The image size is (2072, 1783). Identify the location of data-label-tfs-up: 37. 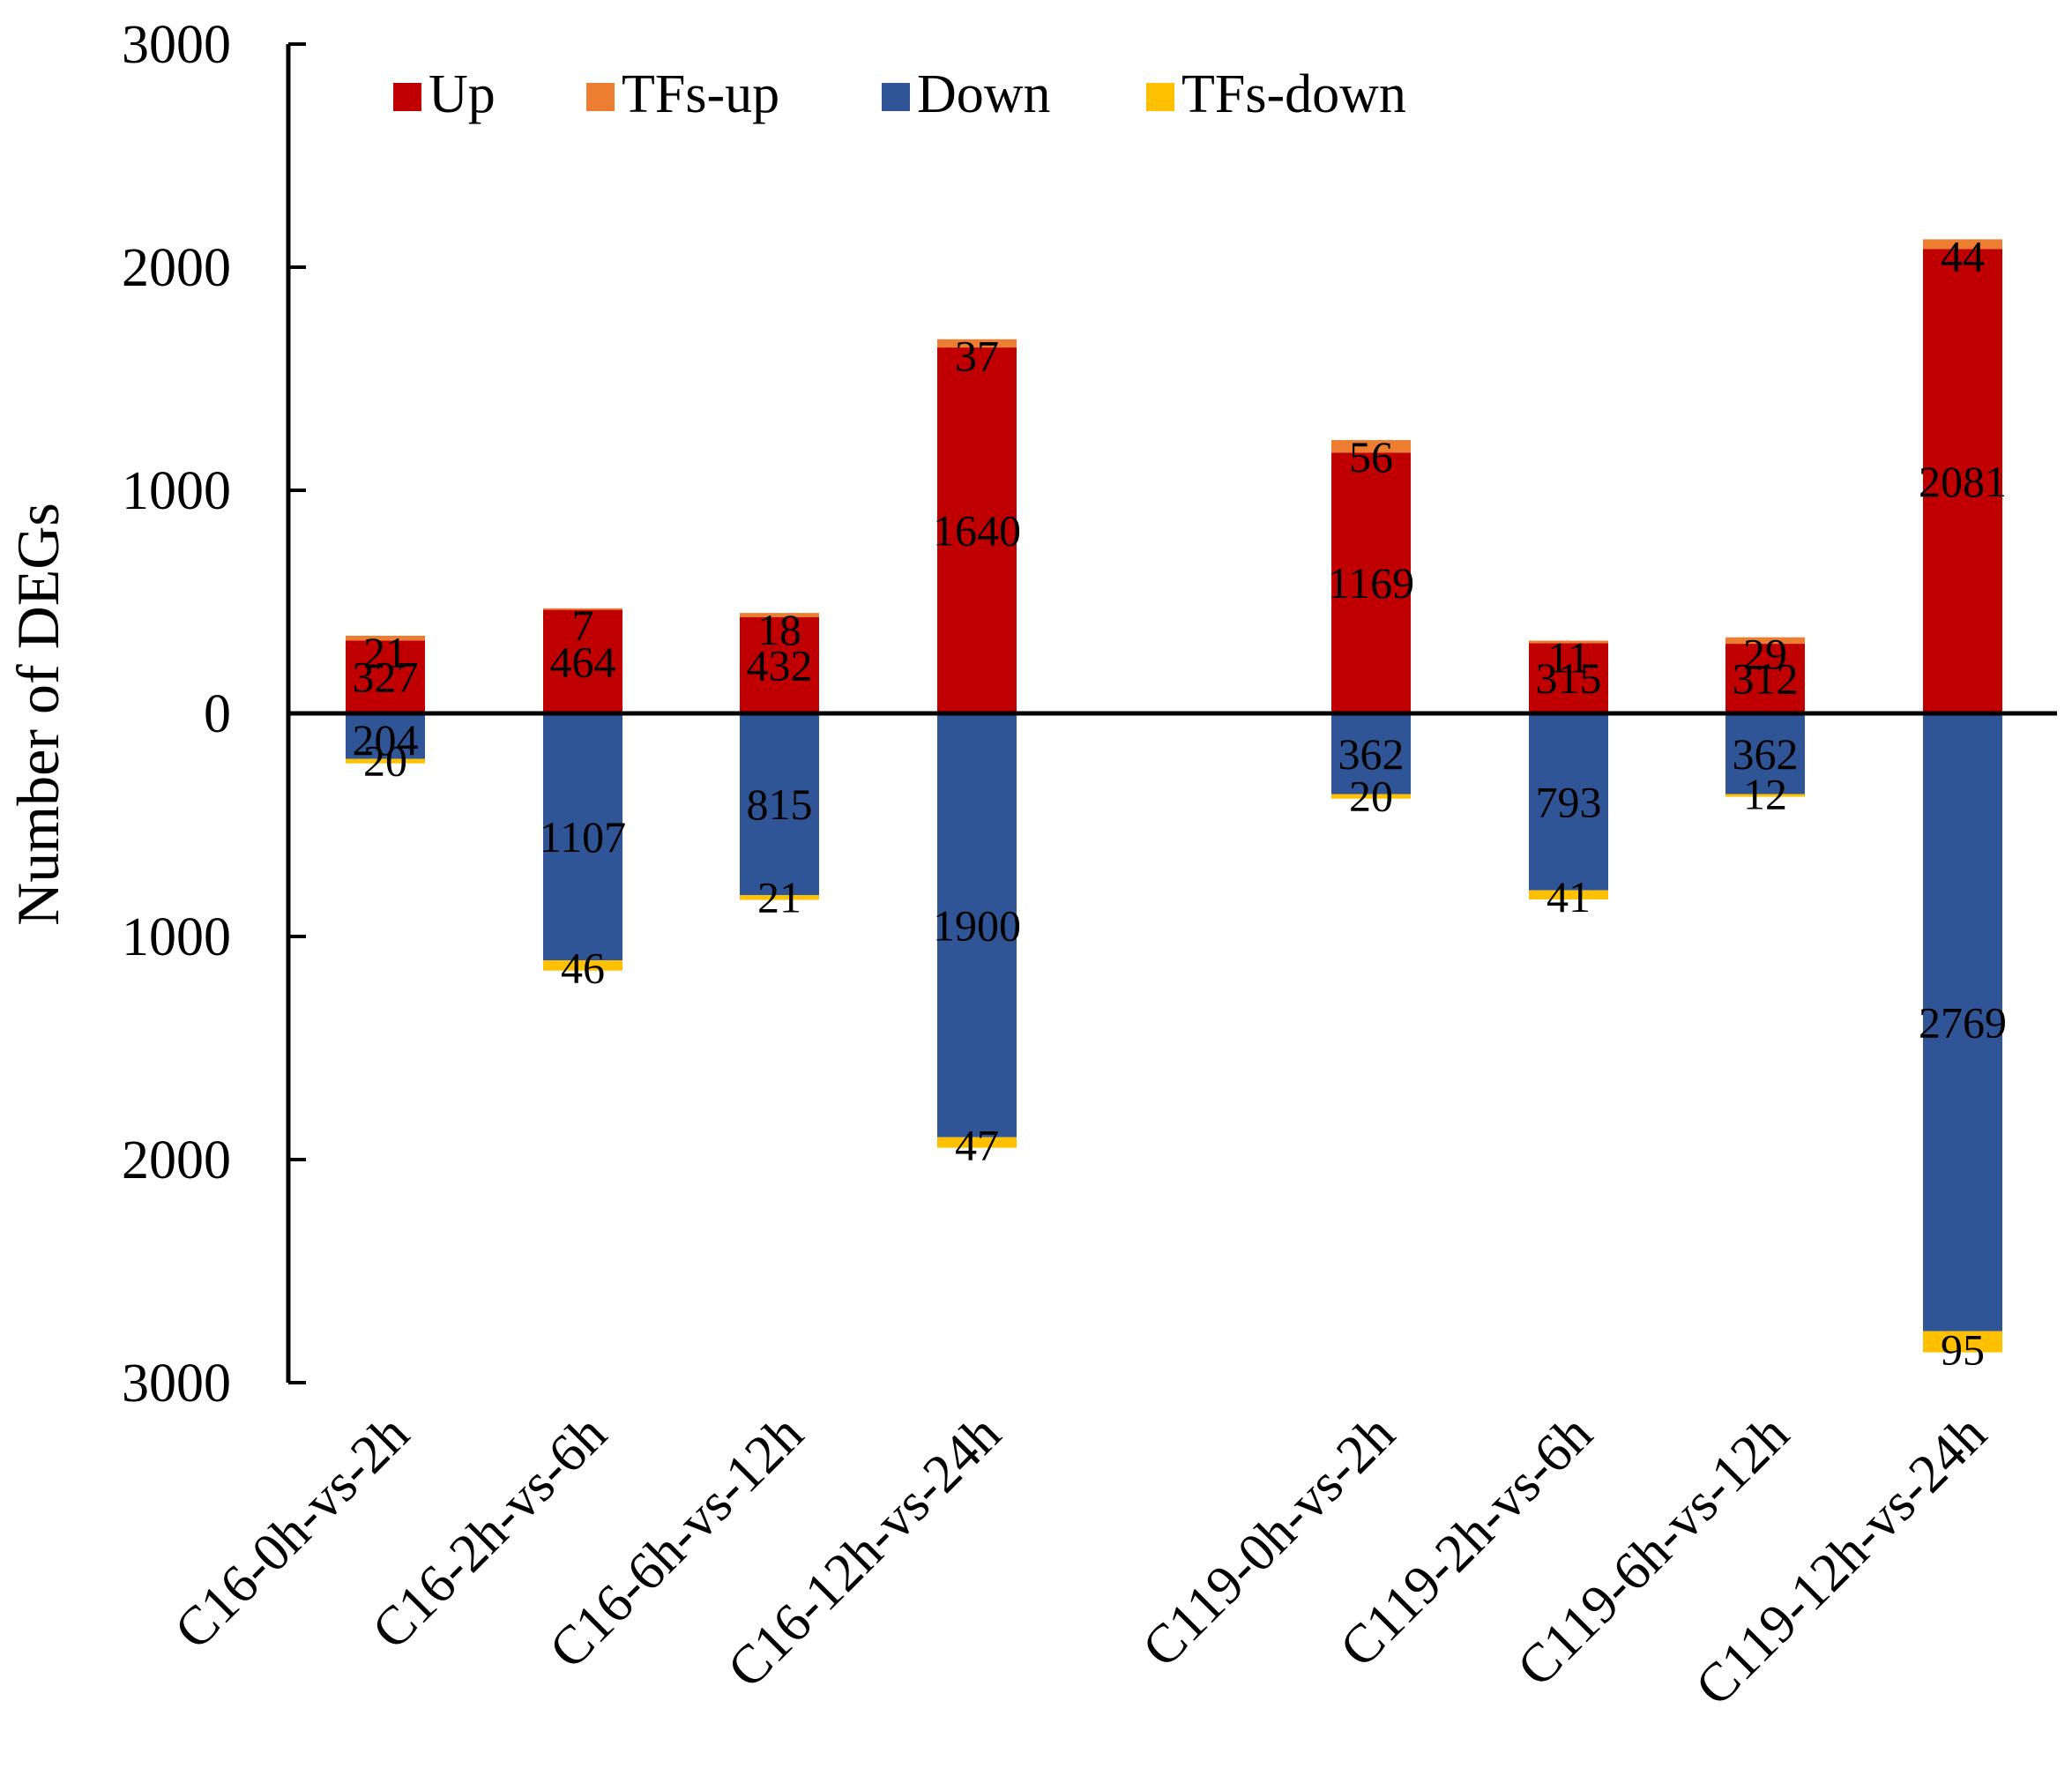
(977, 357).